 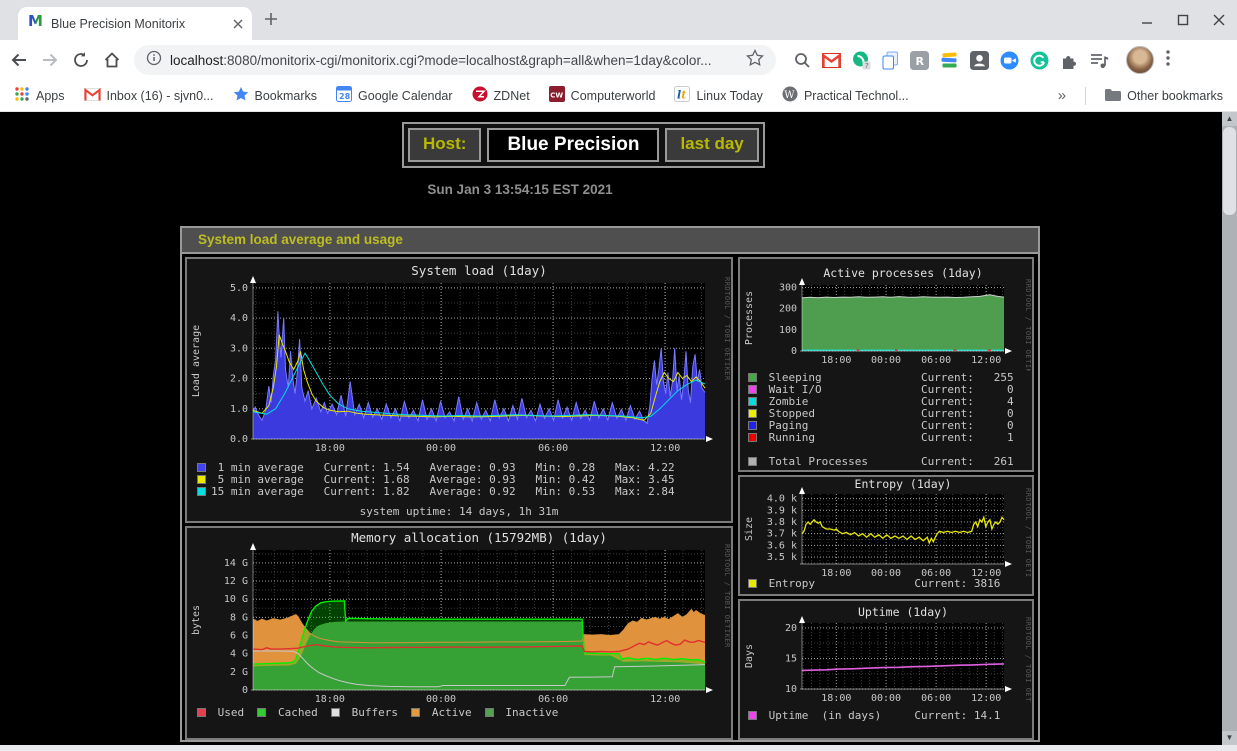 What do you see at coordinates (718, 95) in the screenshot?
I see `bookmark-linux-today: lt Linux Today` at bounding box center [718, 95].